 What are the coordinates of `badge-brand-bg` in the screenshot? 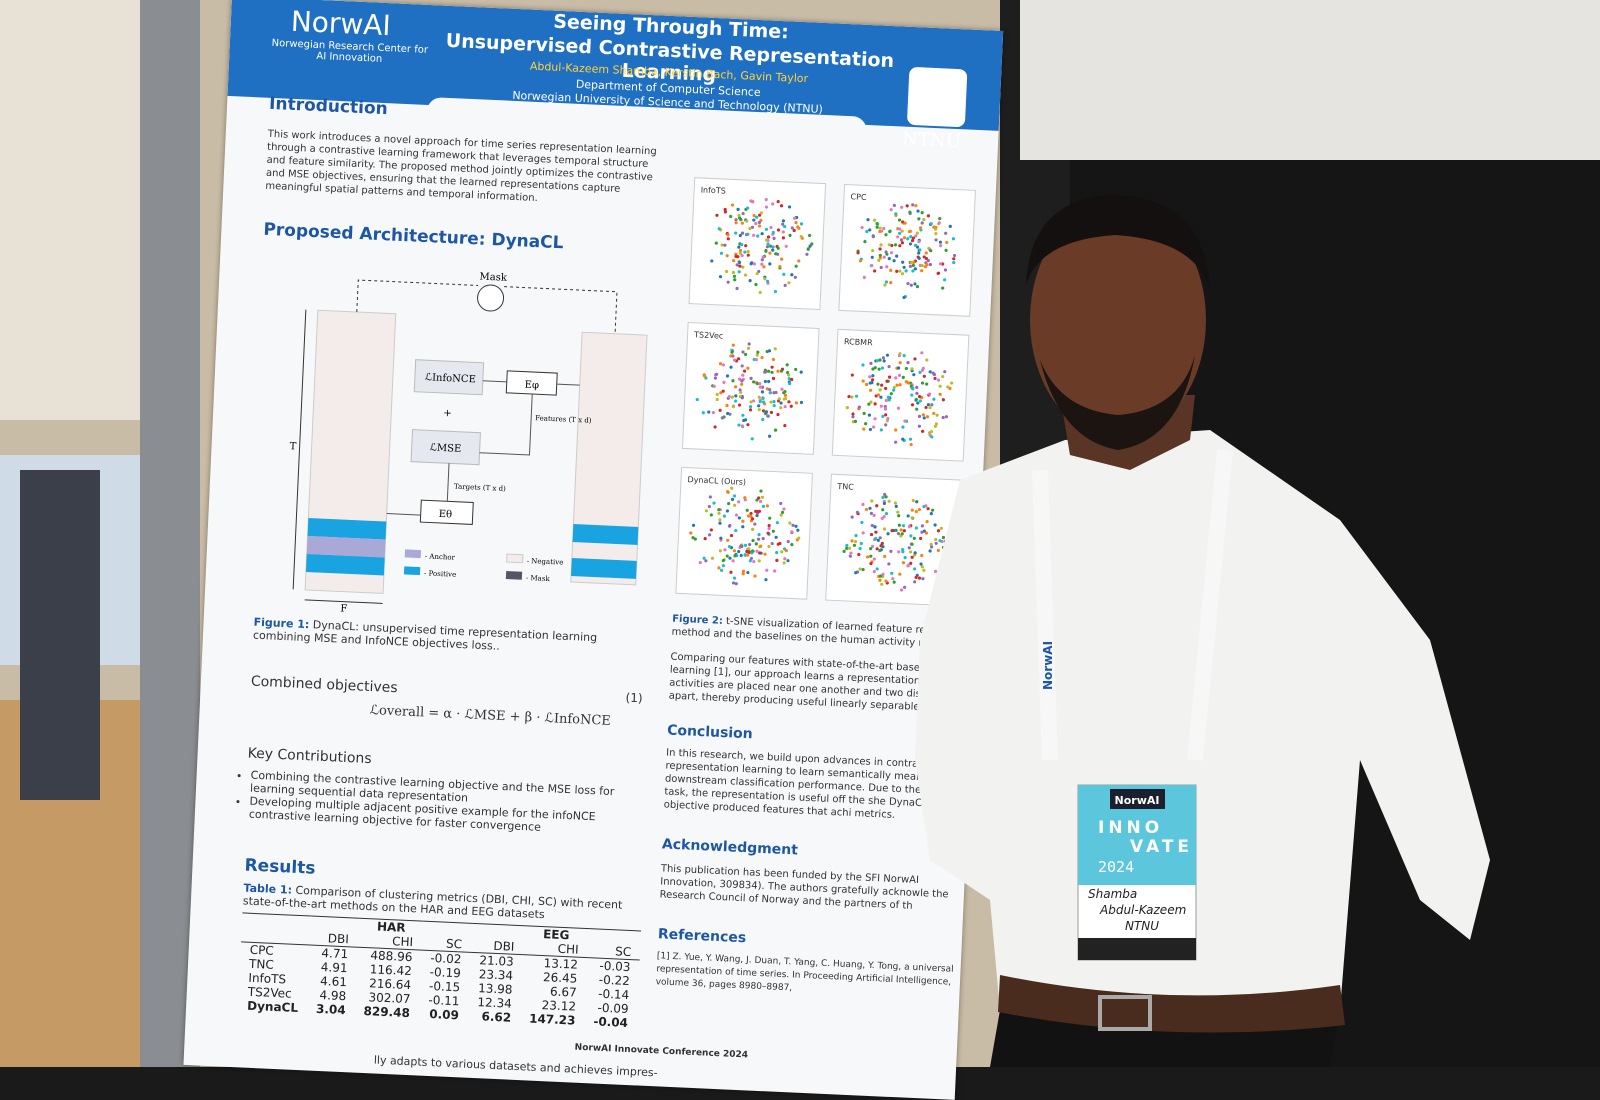 It's located at (1137, 799).